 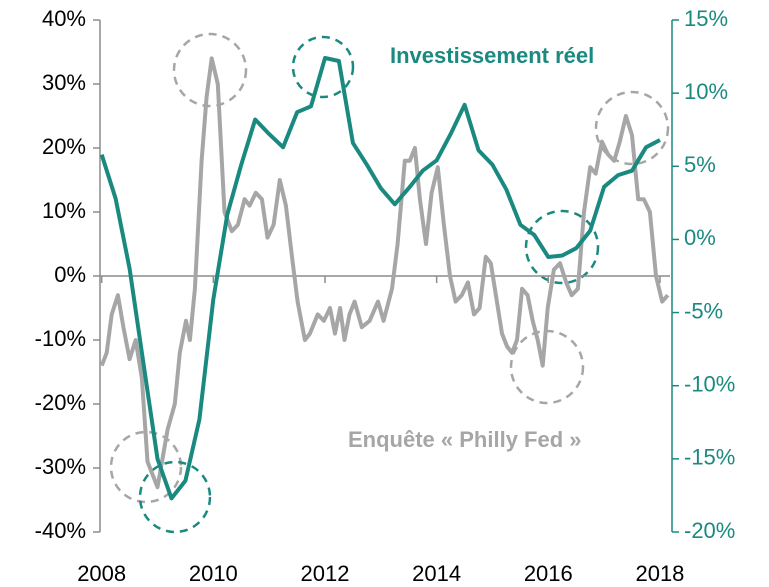 What do you see at coordinates (492, 55) in the screenshot?
I see `series-label: Investissement réel` at bounding box center [492, 55].